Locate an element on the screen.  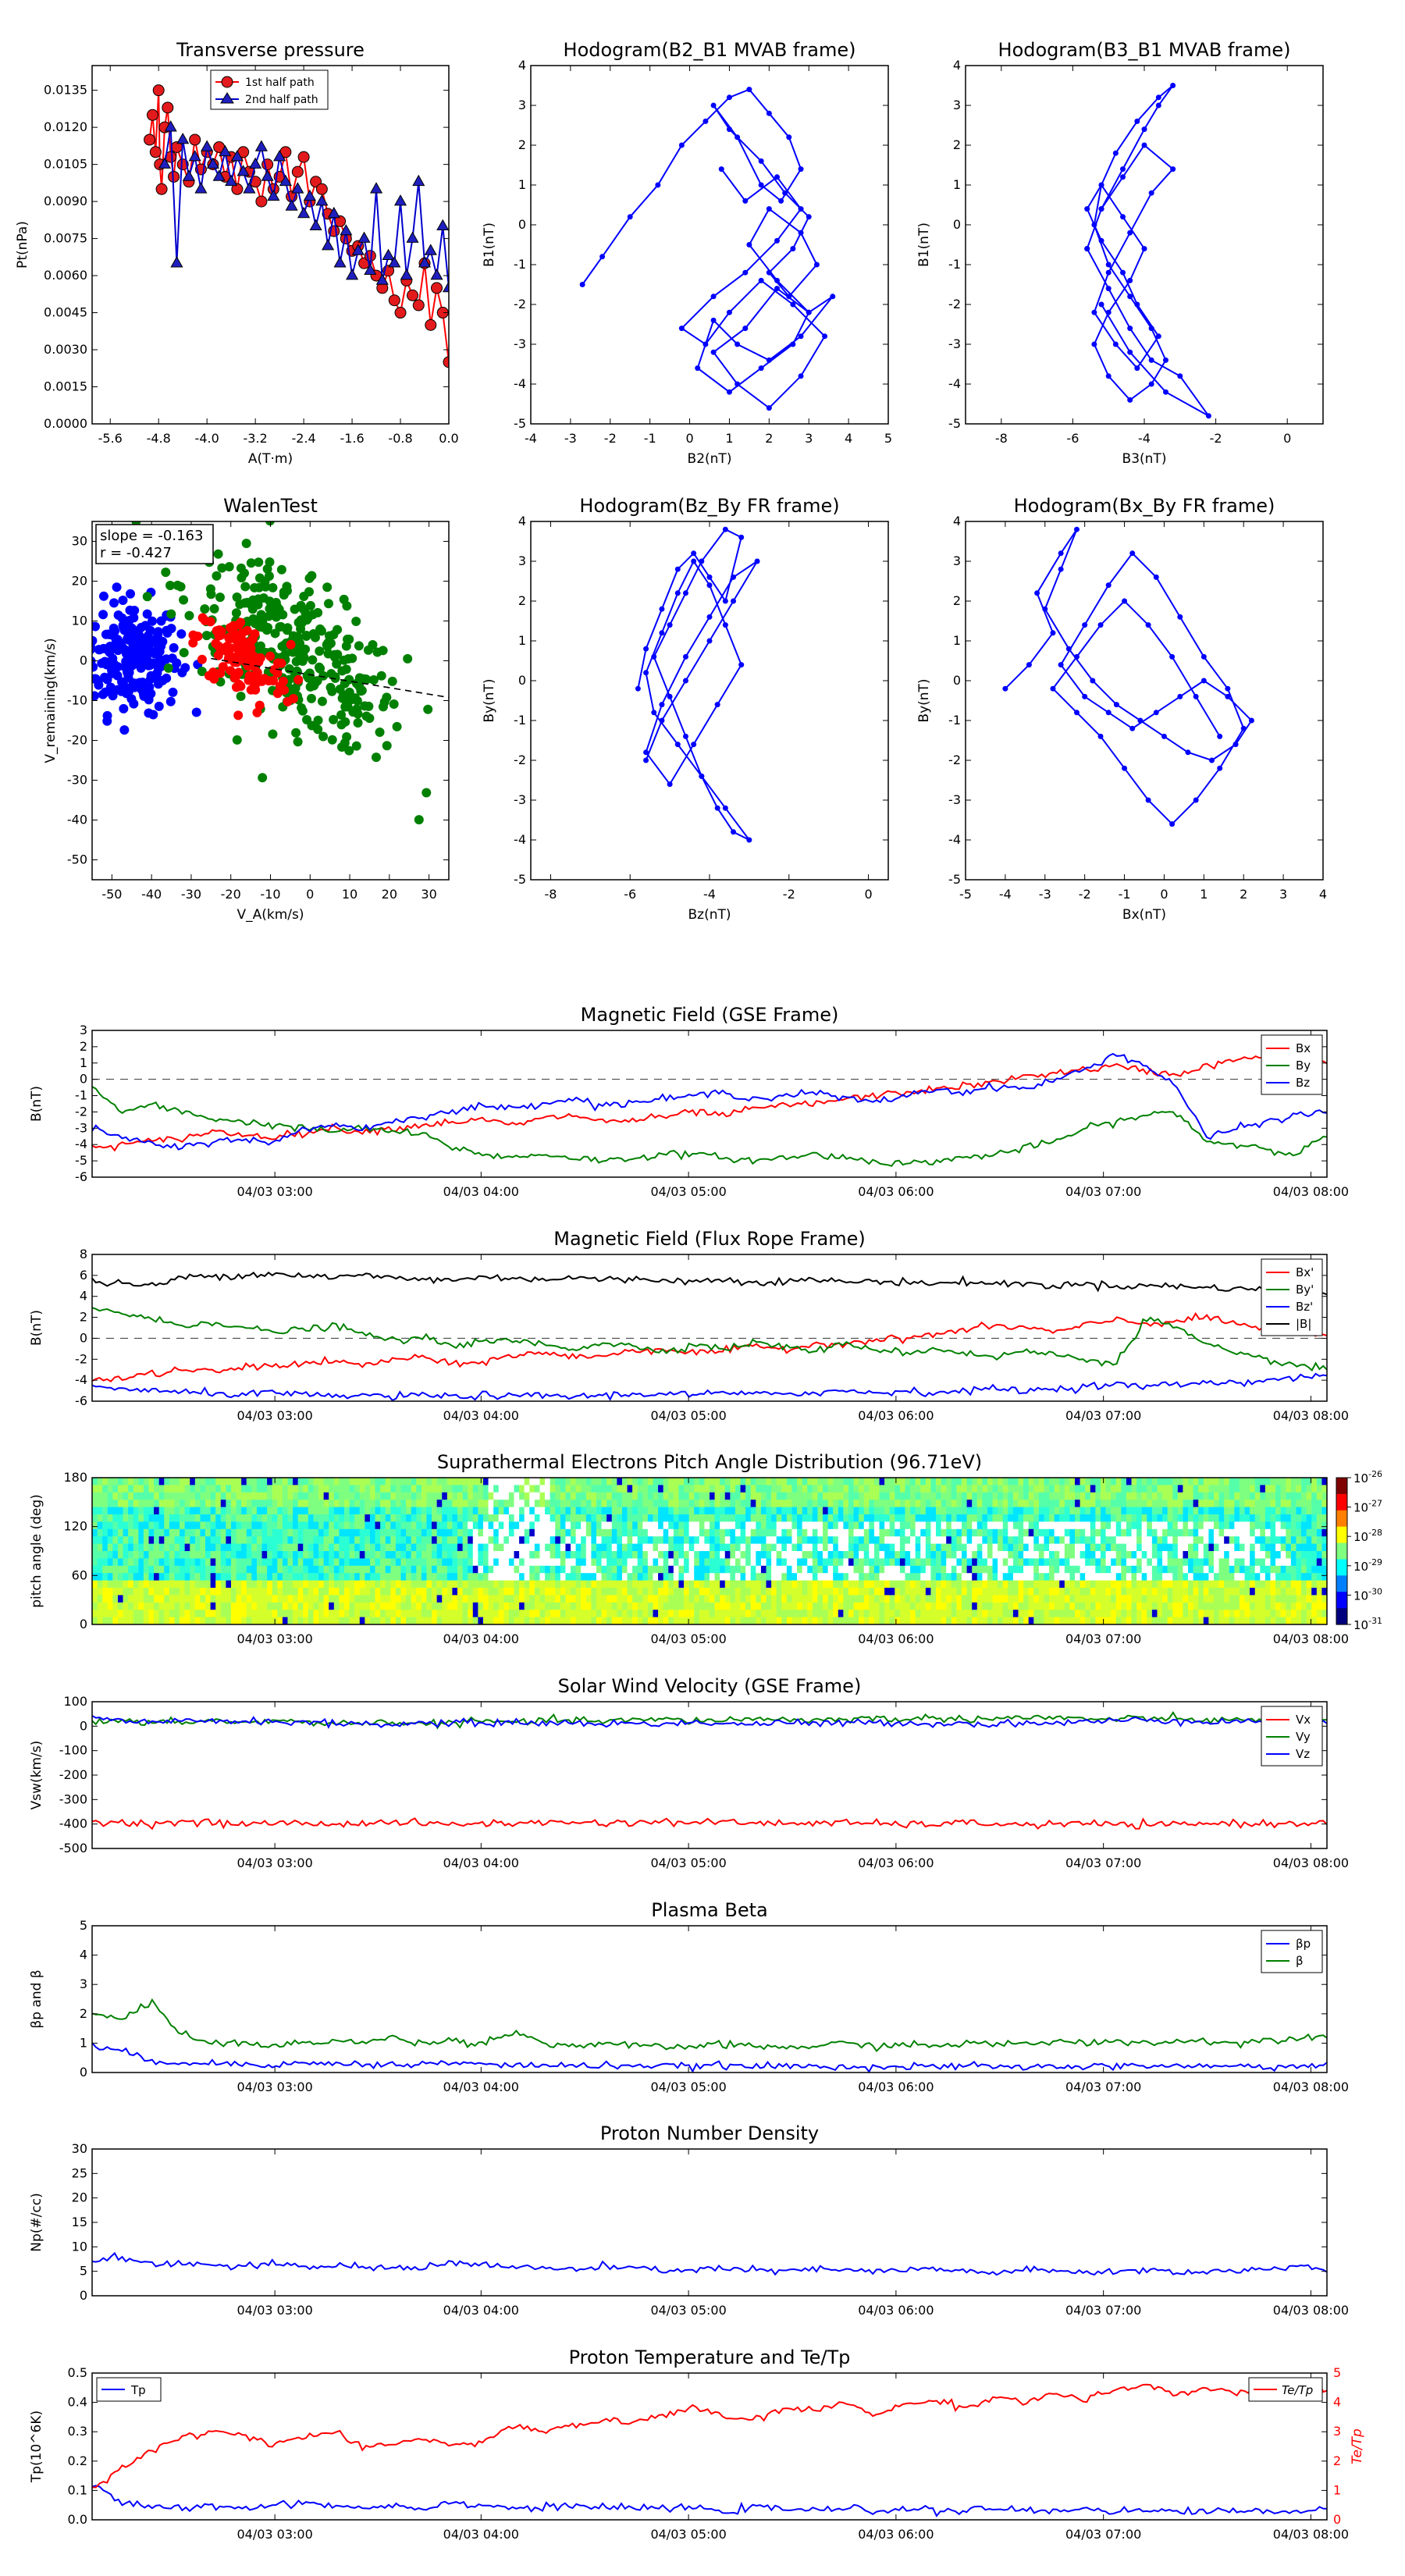
x-tick-label: 10 is located at coordinates (349, 894).